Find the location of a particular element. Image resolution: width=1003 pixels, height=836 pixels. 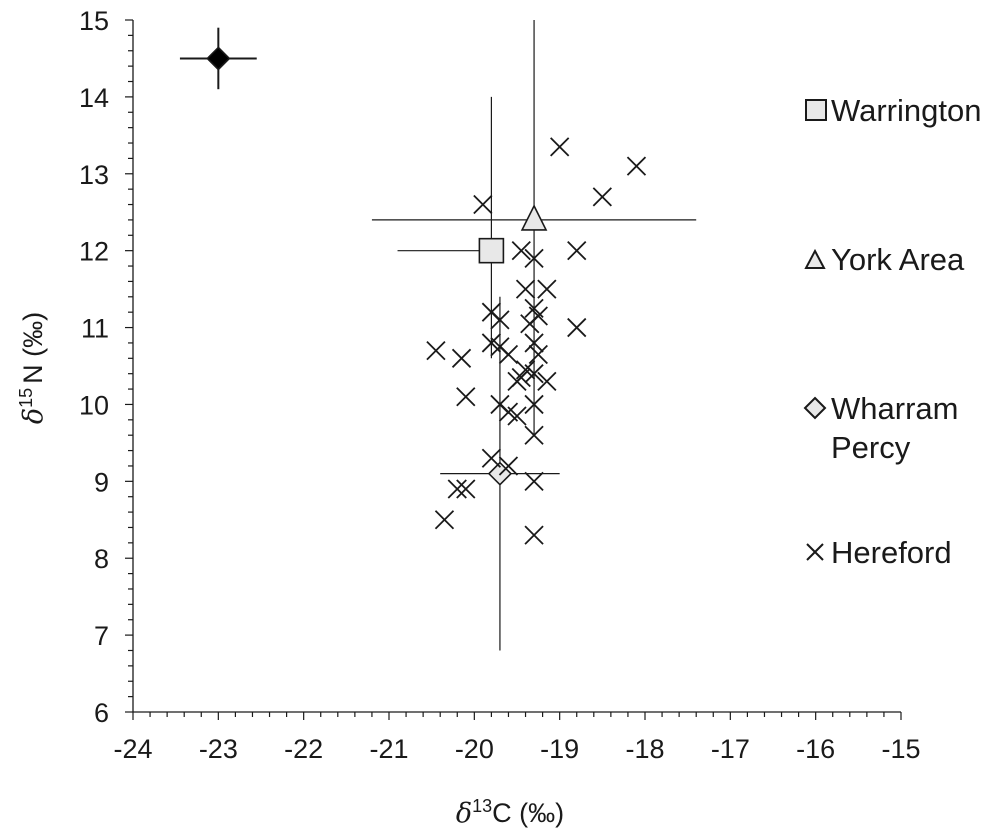

legend-label-warrington: Warrington is located at coordinates (906, 110).